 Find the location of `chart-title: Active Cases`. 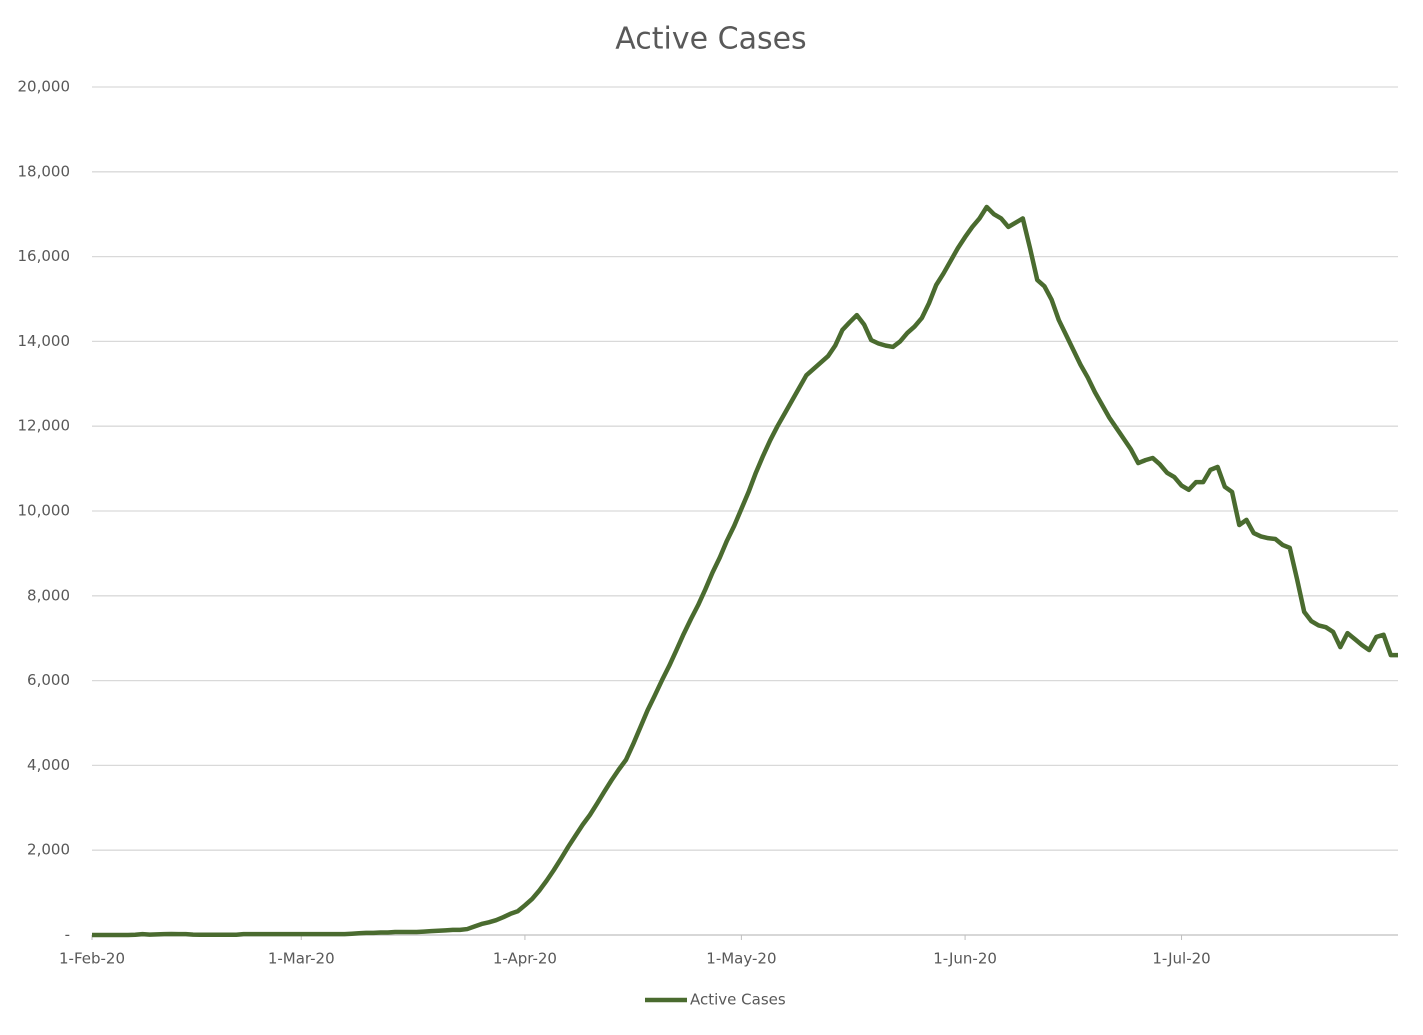

chart-title: Active Cases is located at coordinates (710, 39).